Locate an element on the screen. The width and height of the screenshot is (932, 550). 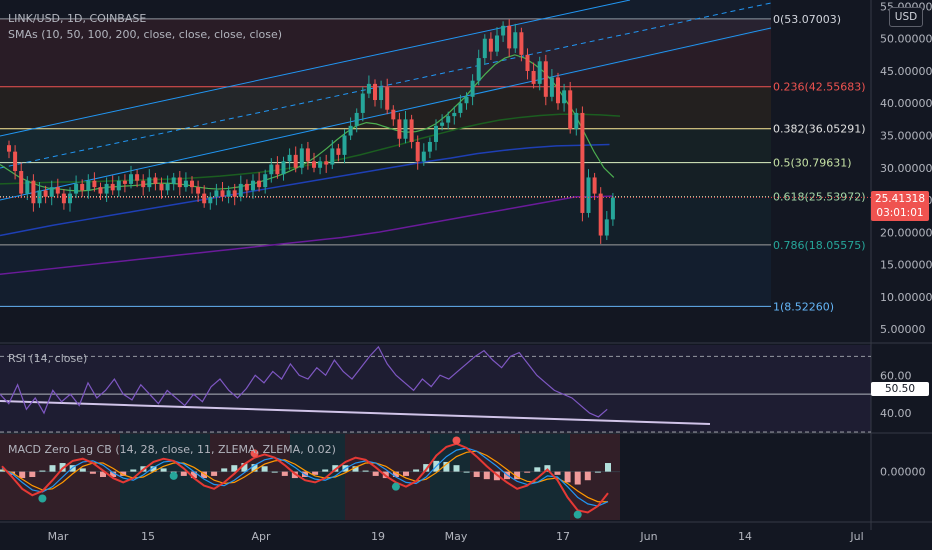
time-tick-label: Mar is located at coordinates (58, 536).